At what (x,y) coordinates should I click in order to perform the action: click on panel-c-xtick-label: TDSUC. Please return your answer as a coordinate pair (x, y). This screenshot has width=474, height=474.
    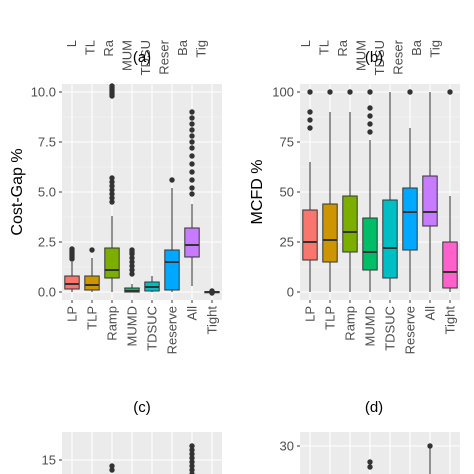
    Looking at the image, I should click on (152, 328).